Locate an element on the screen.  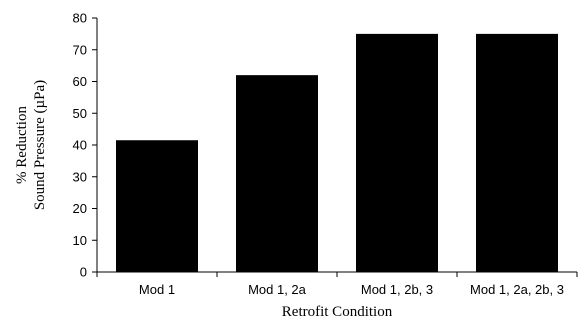
x-tick-label: Mod 1, 2b, 3 is located at coordinates (397, 289).